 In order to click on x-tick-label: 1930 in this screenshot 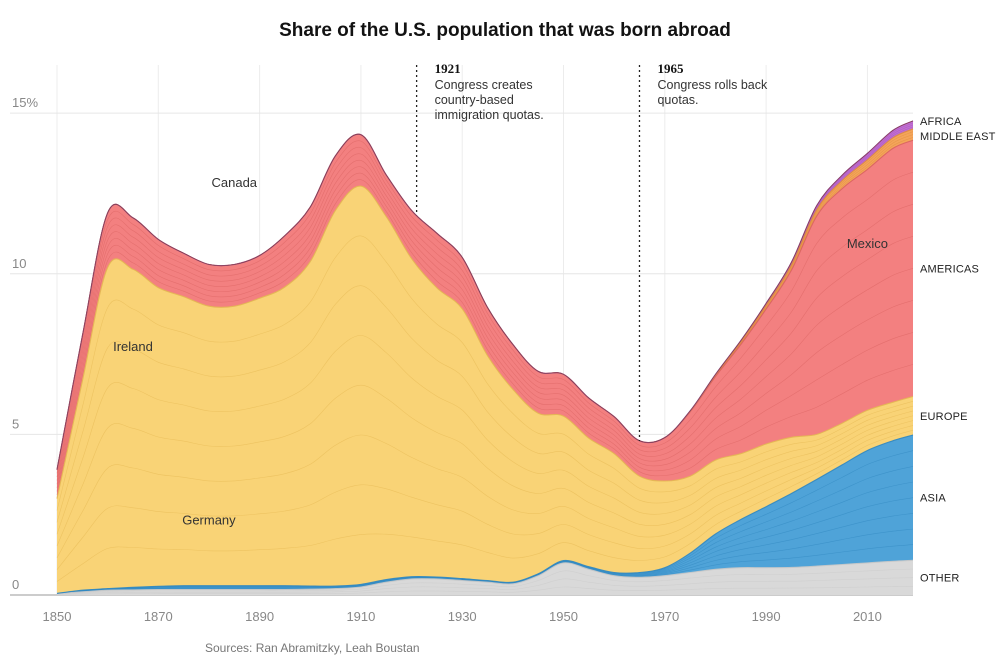, I will do `click(462, 616)`.